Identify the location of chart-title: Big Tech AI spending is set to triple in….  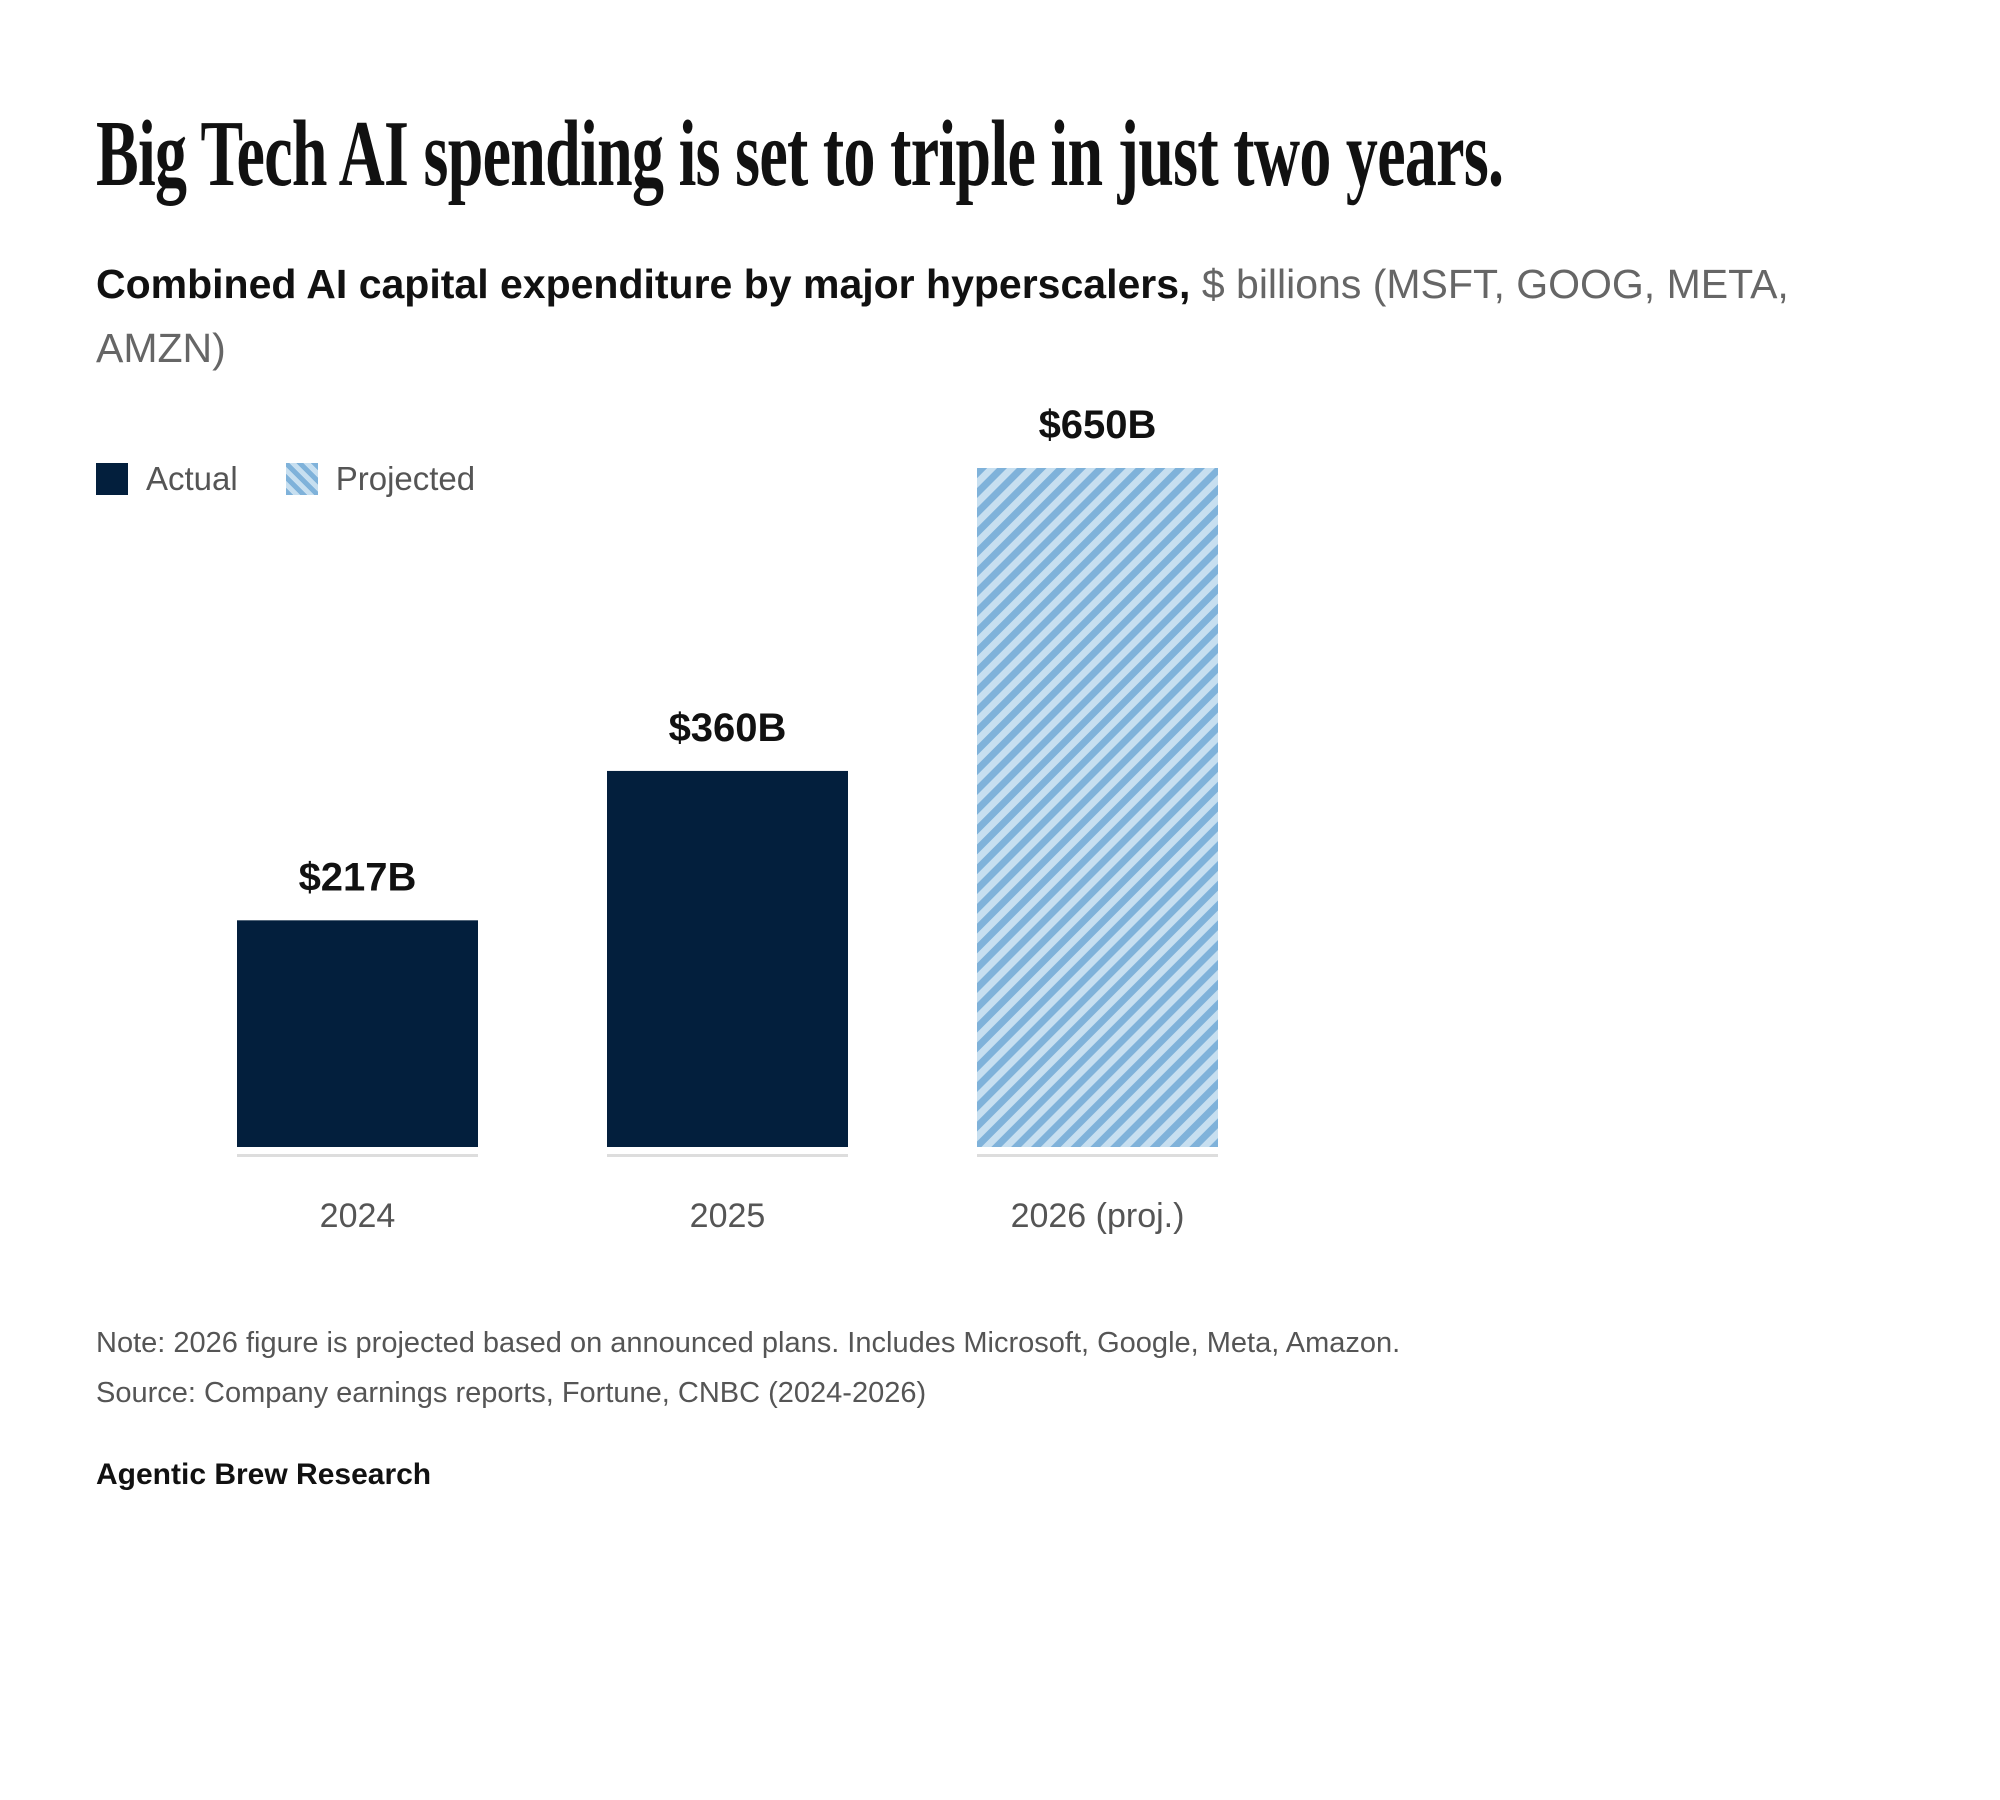
(800, 154).